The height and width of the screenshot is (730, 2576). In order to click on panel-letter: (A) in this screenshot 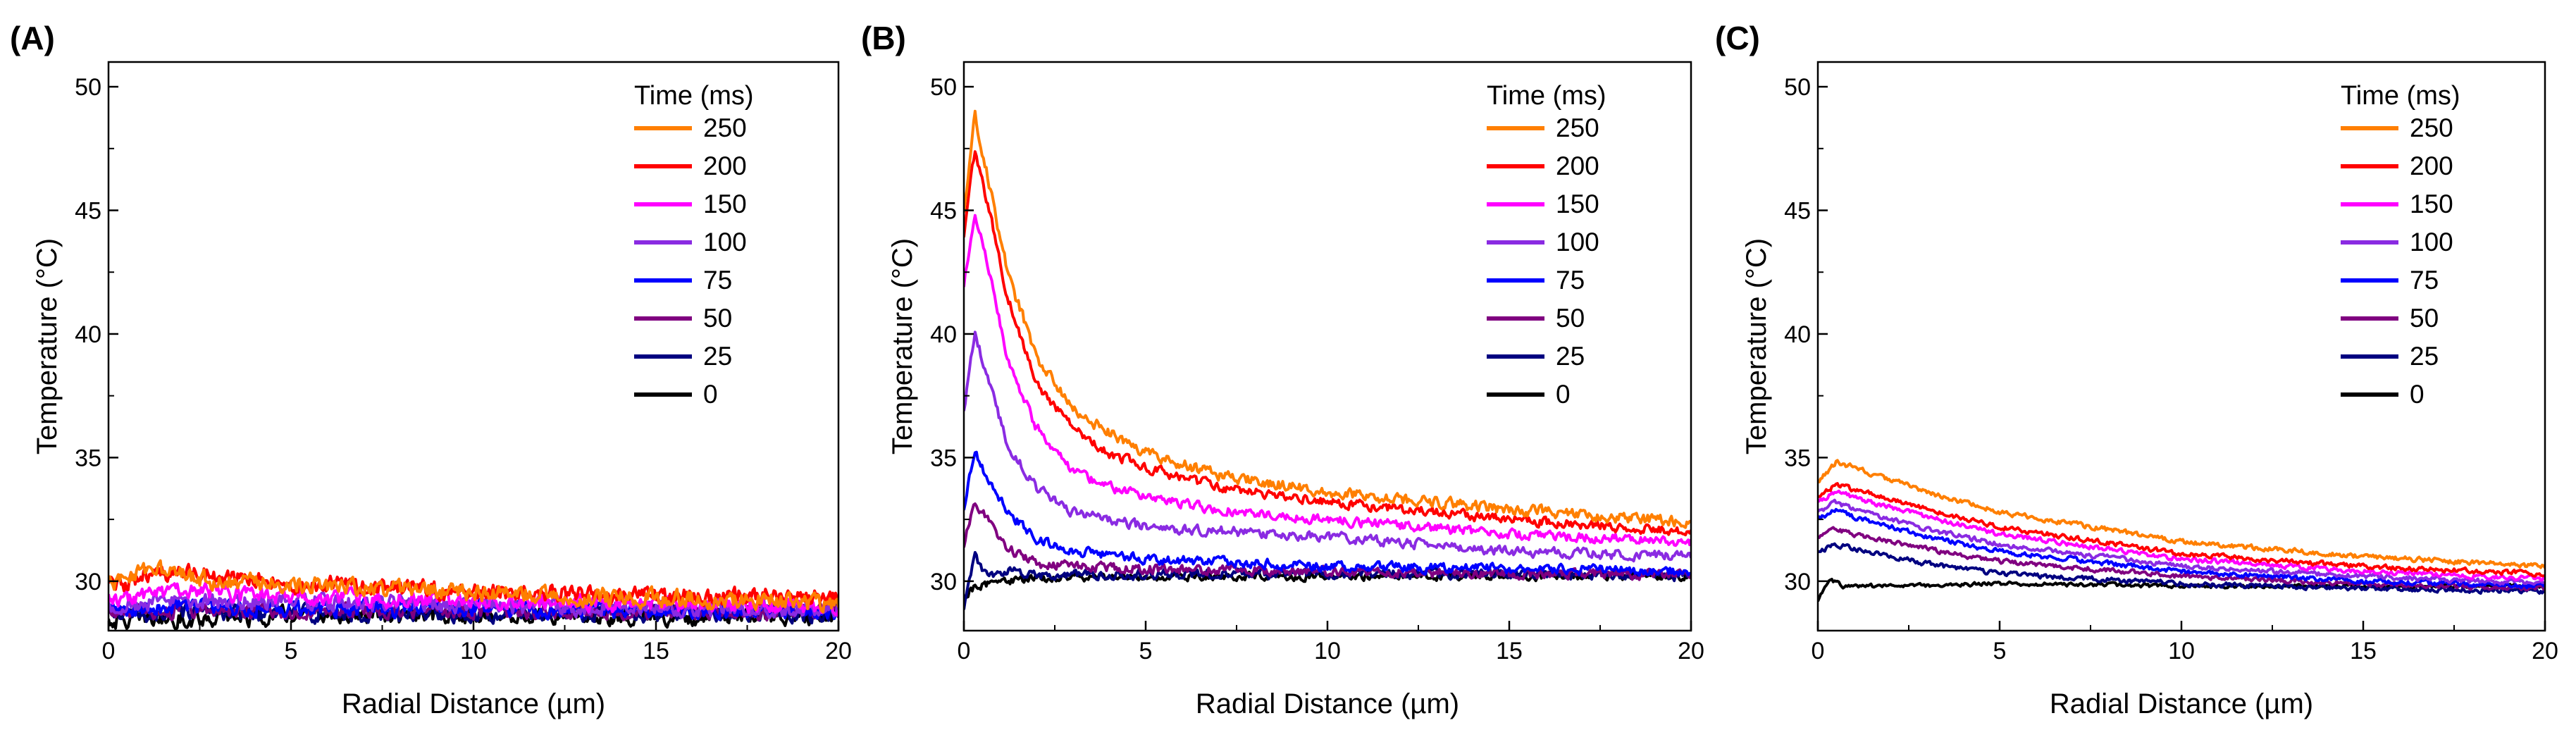, I will do `click(32, 38)`.